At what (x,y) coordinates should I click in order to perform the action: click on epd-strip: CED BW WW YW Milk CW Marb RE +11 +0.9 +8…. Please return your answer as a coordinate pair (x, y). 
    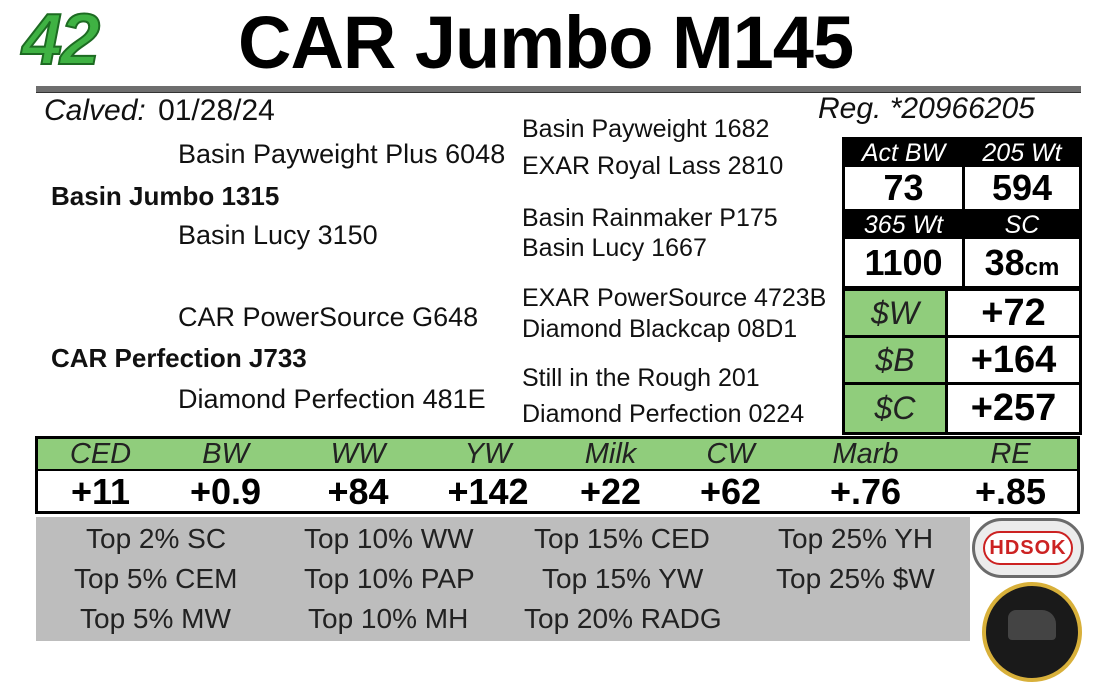
    Looking at the image, I should click on (557, 475).